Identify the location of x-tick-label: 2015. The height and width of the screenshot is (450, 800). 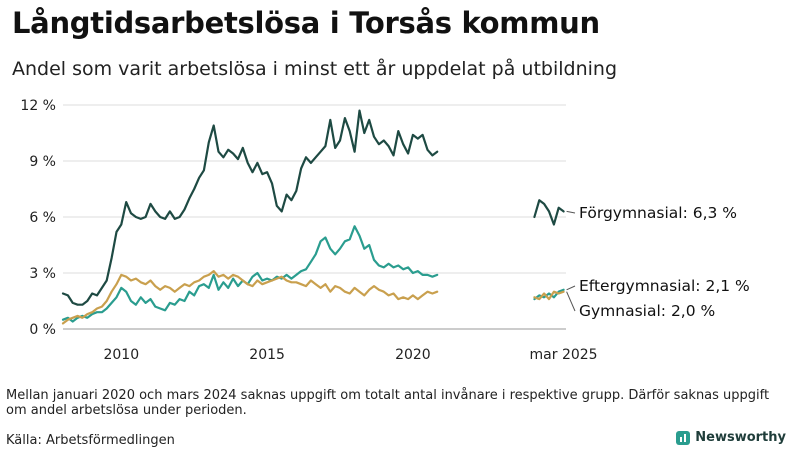
(267, 355).